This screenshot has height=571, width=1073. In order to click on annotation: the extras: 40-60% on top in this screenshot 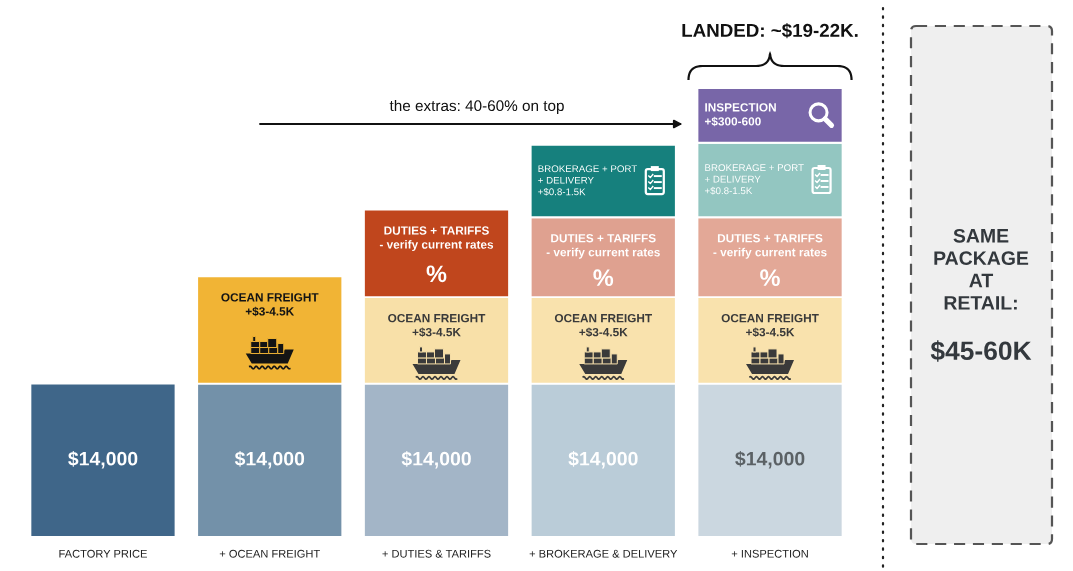, I will do `click(476, 107)`.